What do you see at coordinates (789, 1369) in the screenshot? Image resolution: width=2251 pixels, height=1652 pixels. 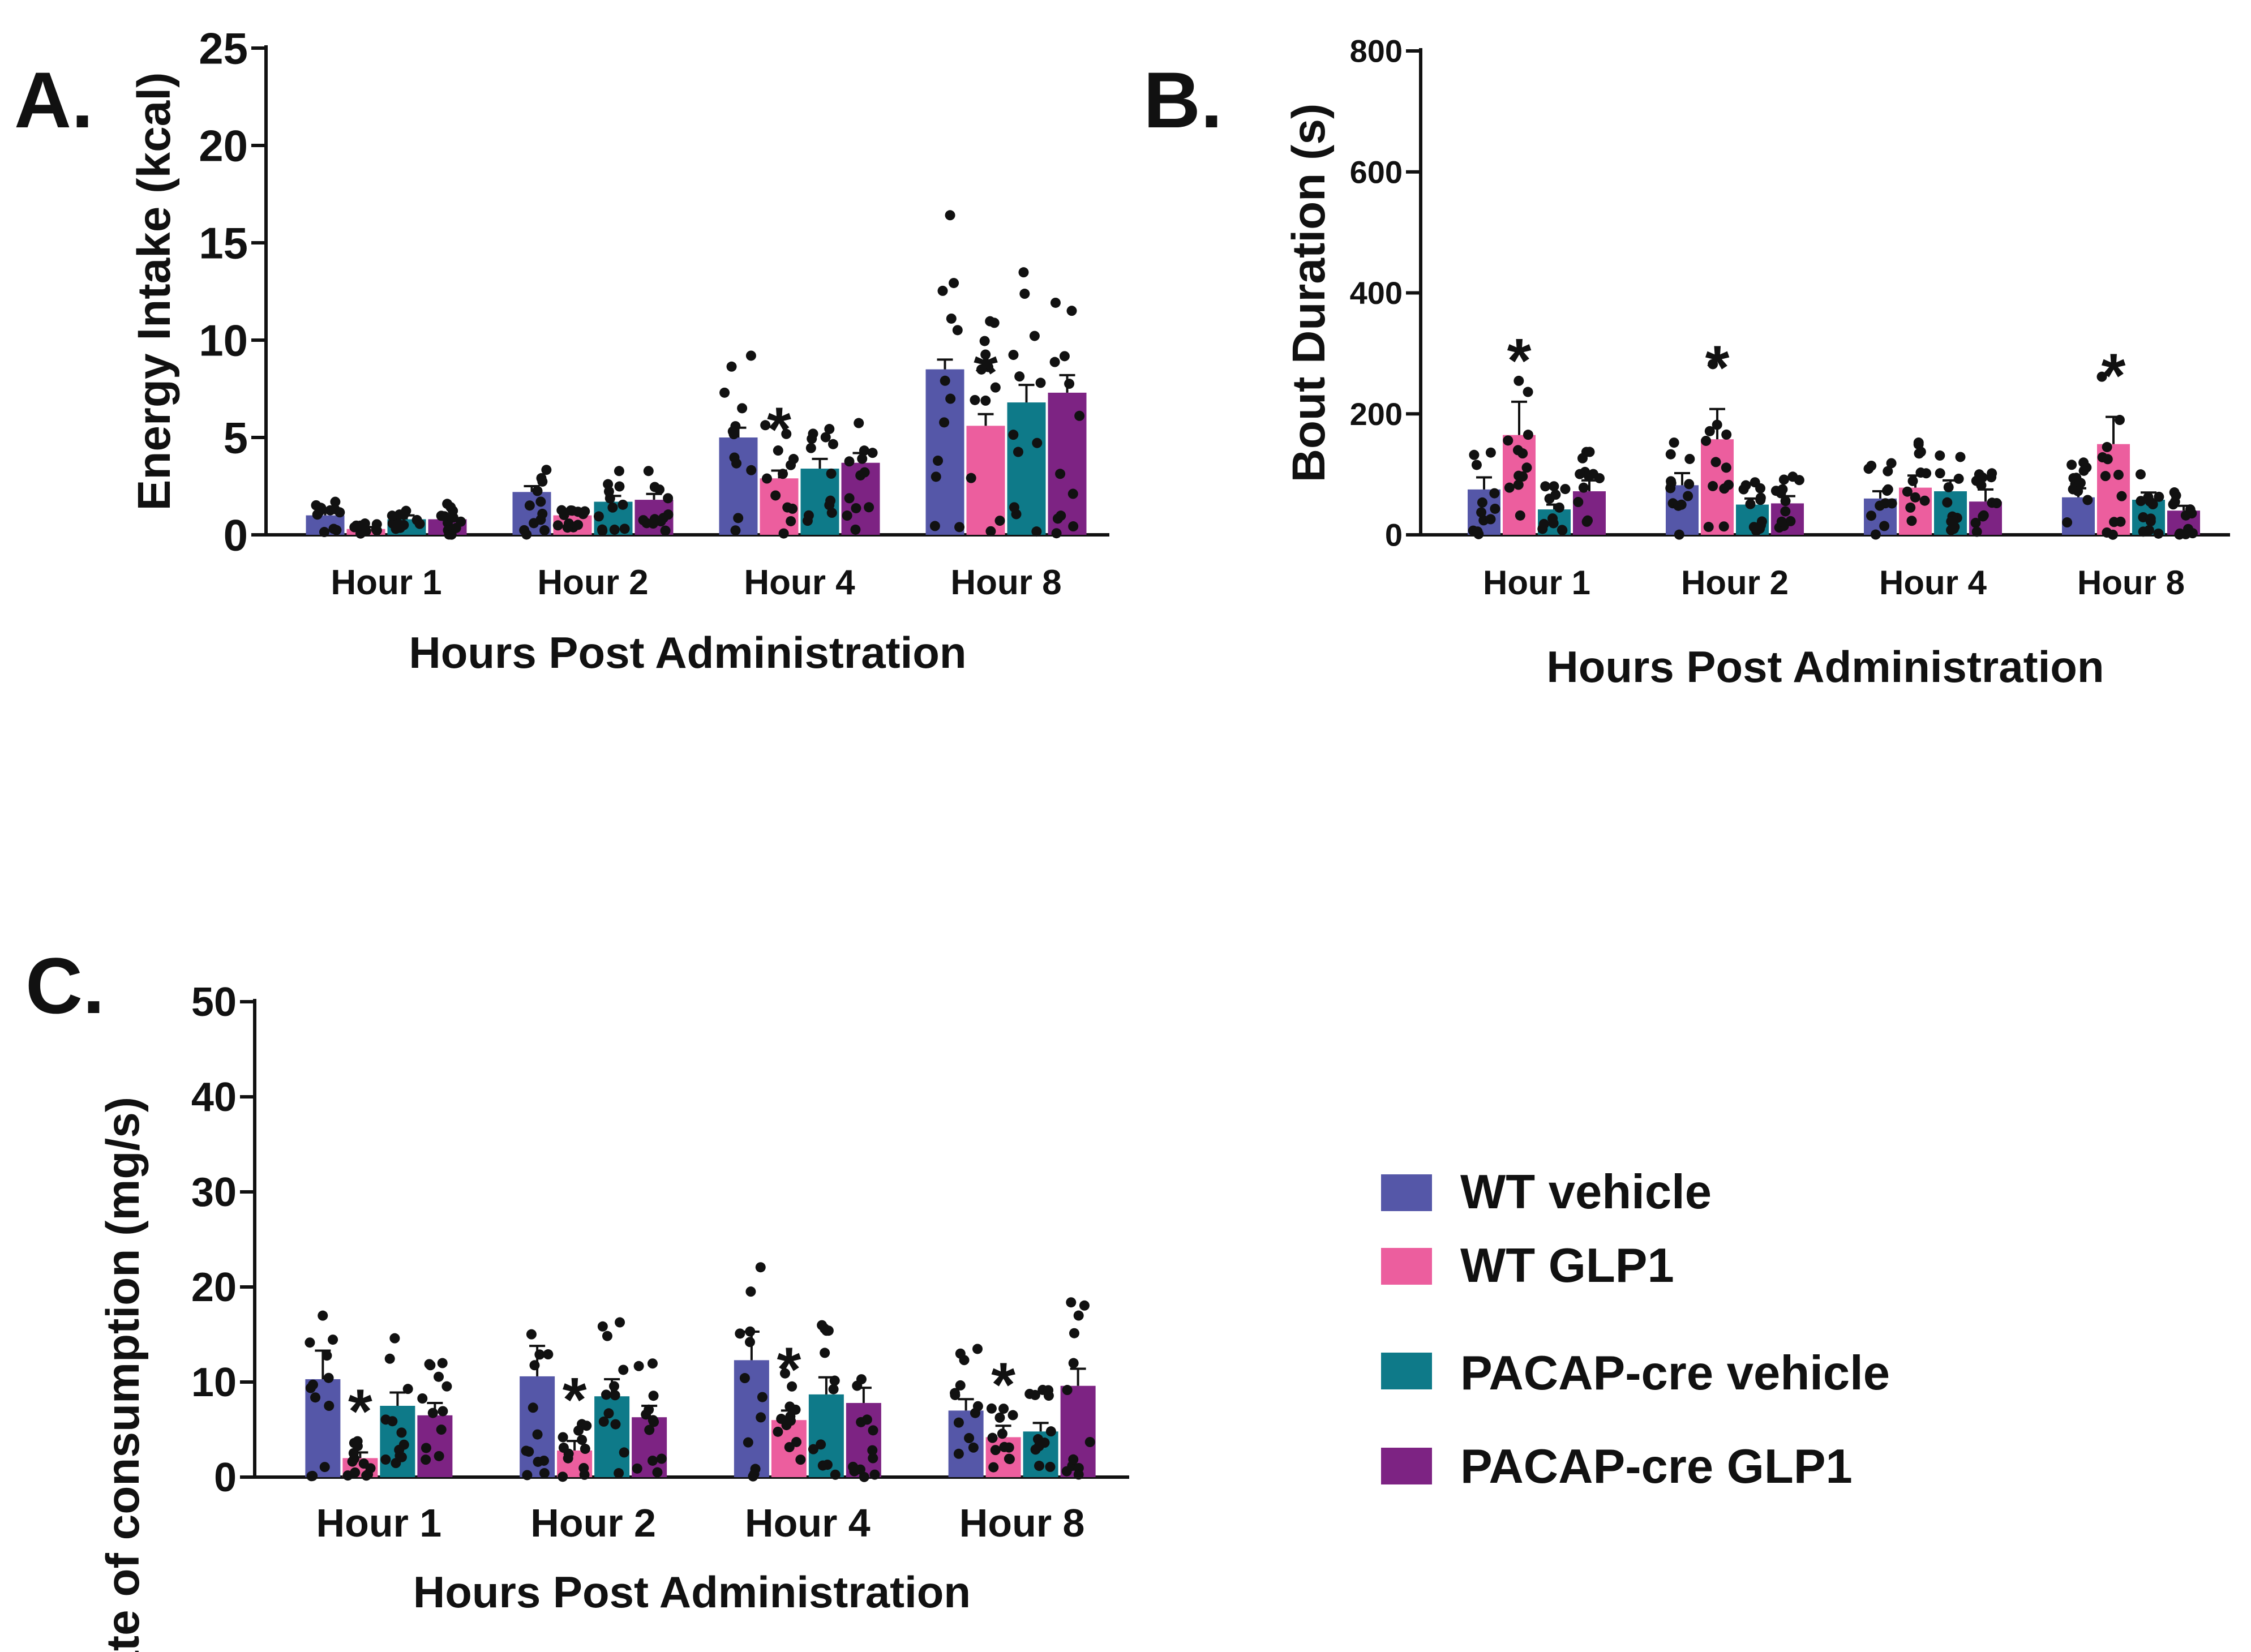 I see `panel-c-significance-hour-4: *` at bounding box center [789, 1369].